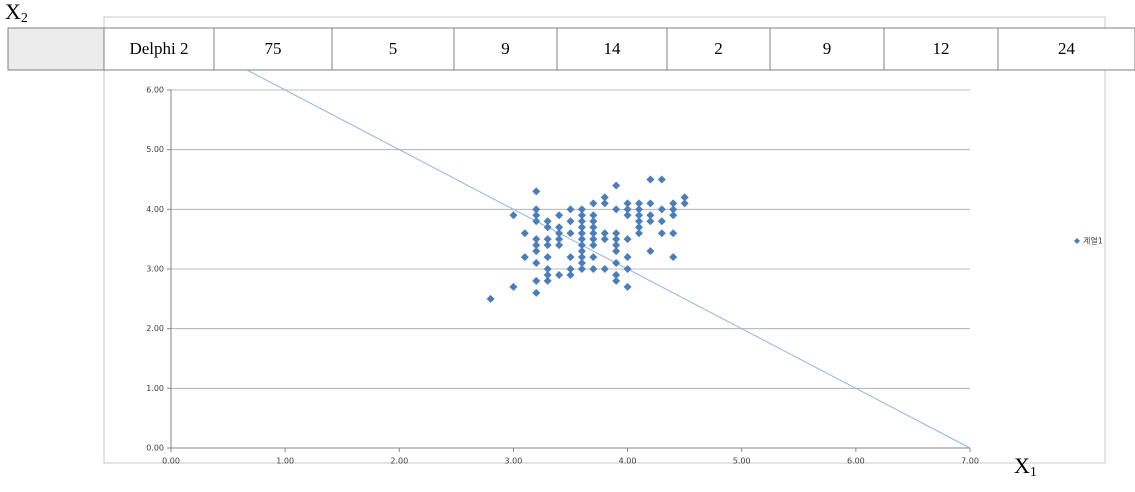 Image resolution: width=1135 pixels, height=492 pixels. What do you see at coordinates (856, 461) in the screenshot?
I see `x-tick-label: 6.00` at bounding box center [856, 461].